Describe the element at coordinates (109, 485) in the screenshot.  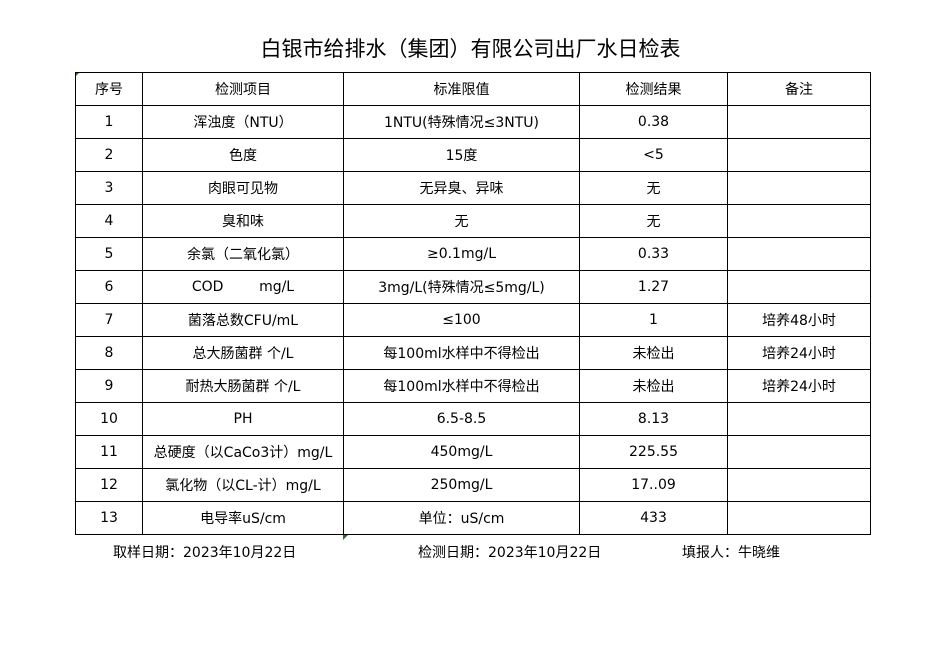
I see `index-cell: 12` at that location.